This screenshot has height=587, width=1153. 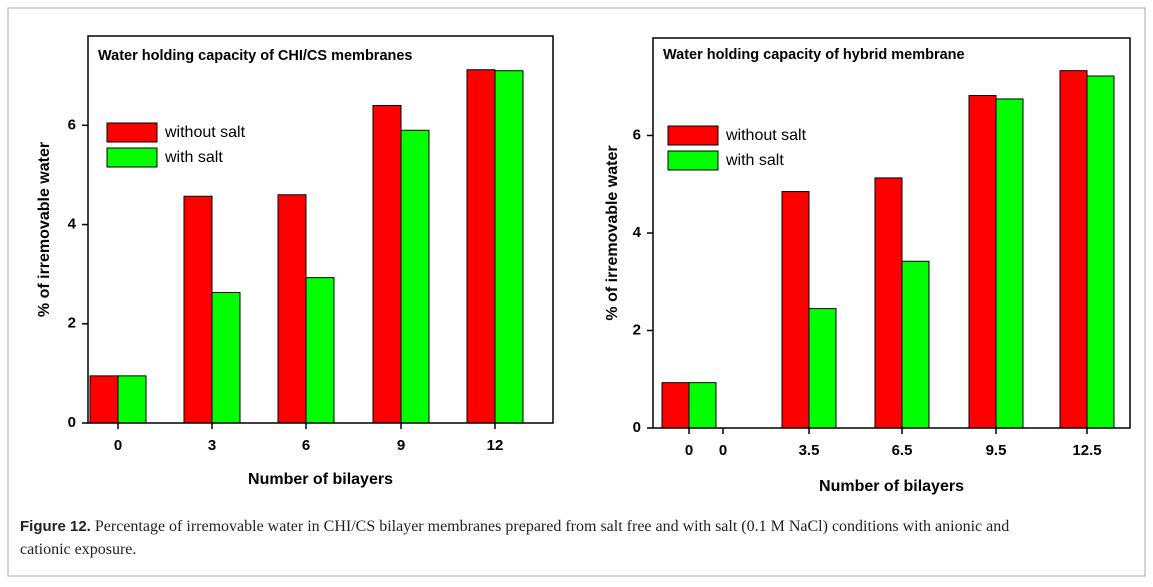 I want to click on x-tick-label: 3, so click(x=212, y=445).